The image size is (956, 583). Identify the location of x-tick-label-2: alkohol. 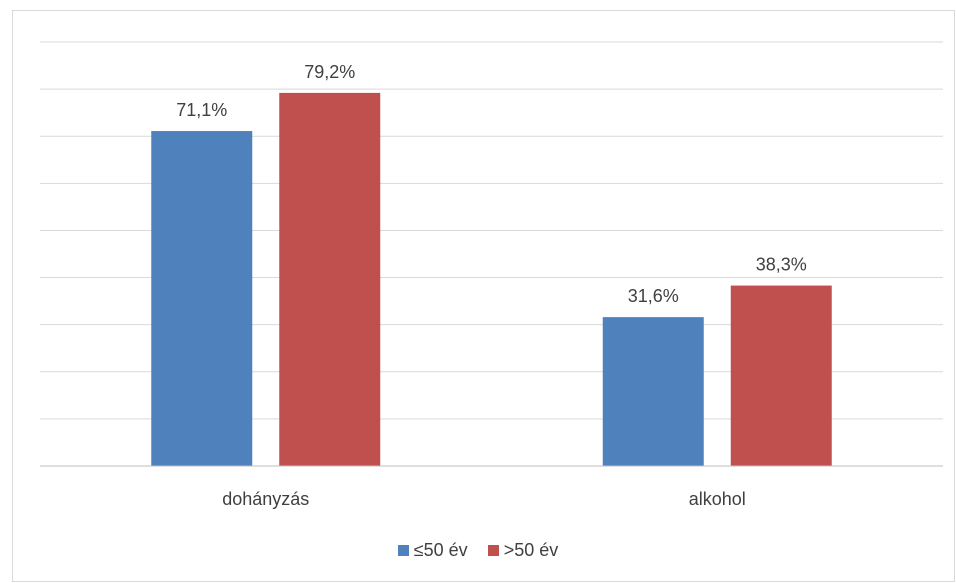
(717, 499).